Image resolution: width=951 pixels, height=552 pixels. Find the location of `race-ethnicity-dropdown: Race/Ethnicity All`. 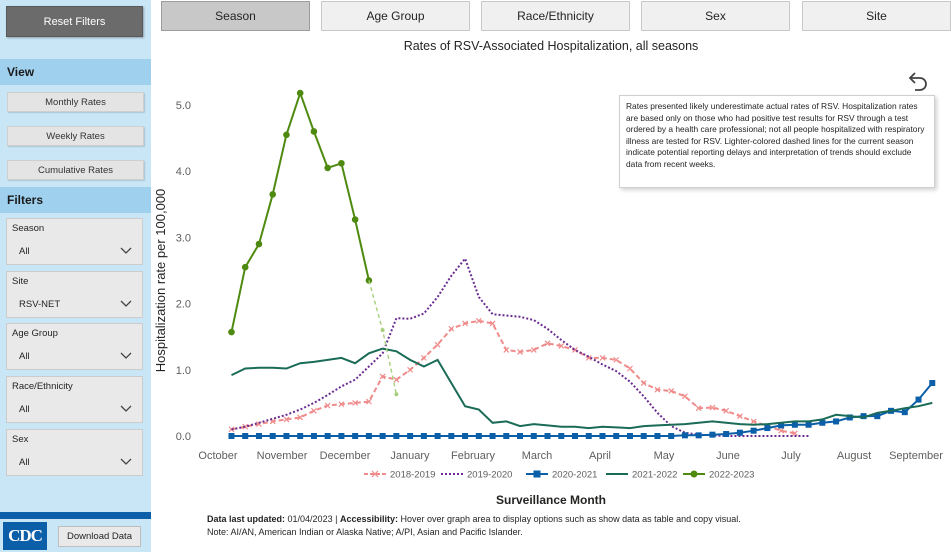

race-ethnicity-dropdown: Race/Ethnicity All is located at coordinates (74, 399).